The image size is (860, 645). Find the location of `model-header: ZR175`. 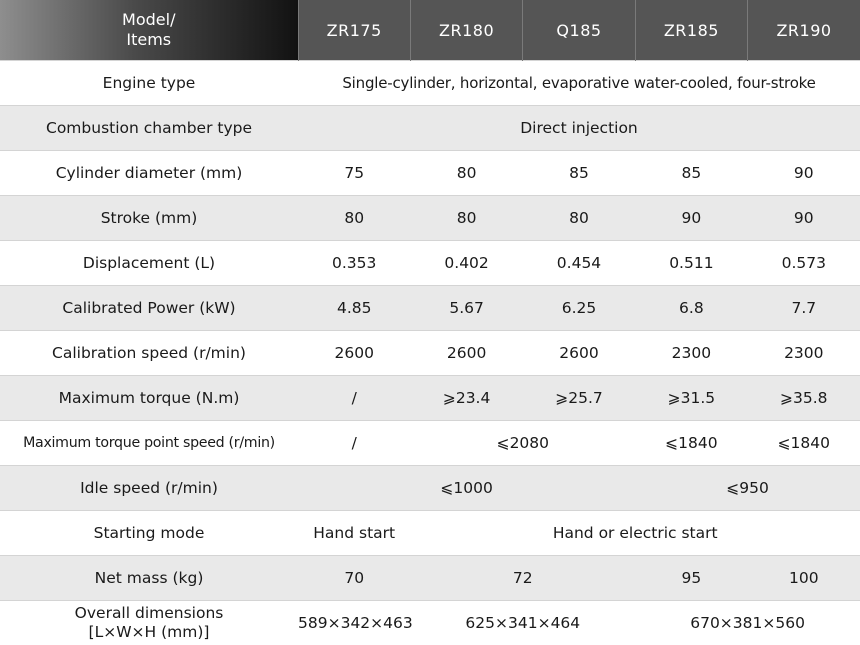

model-header: ZR175 is located at coordinates (354, 30).